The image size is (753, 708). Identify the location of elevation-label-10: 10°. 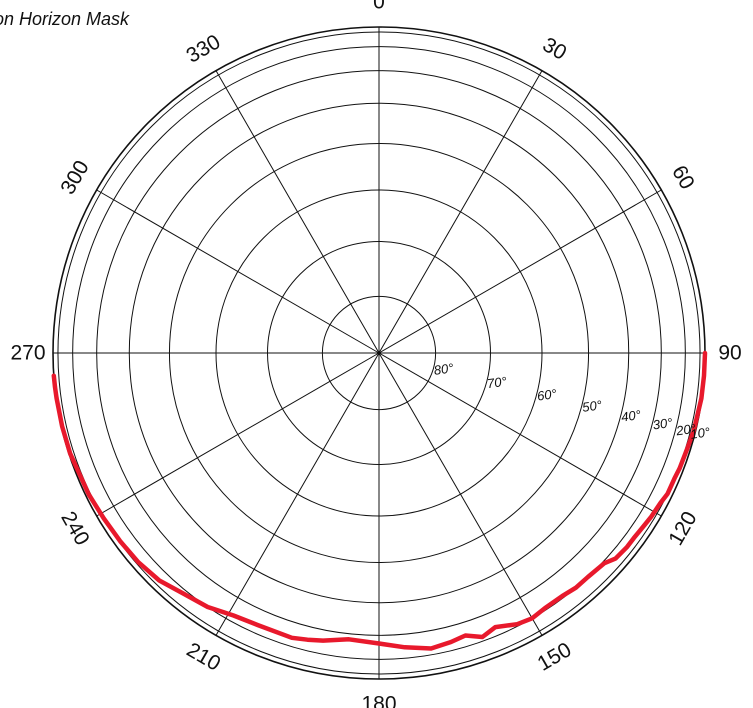
(700, 433).